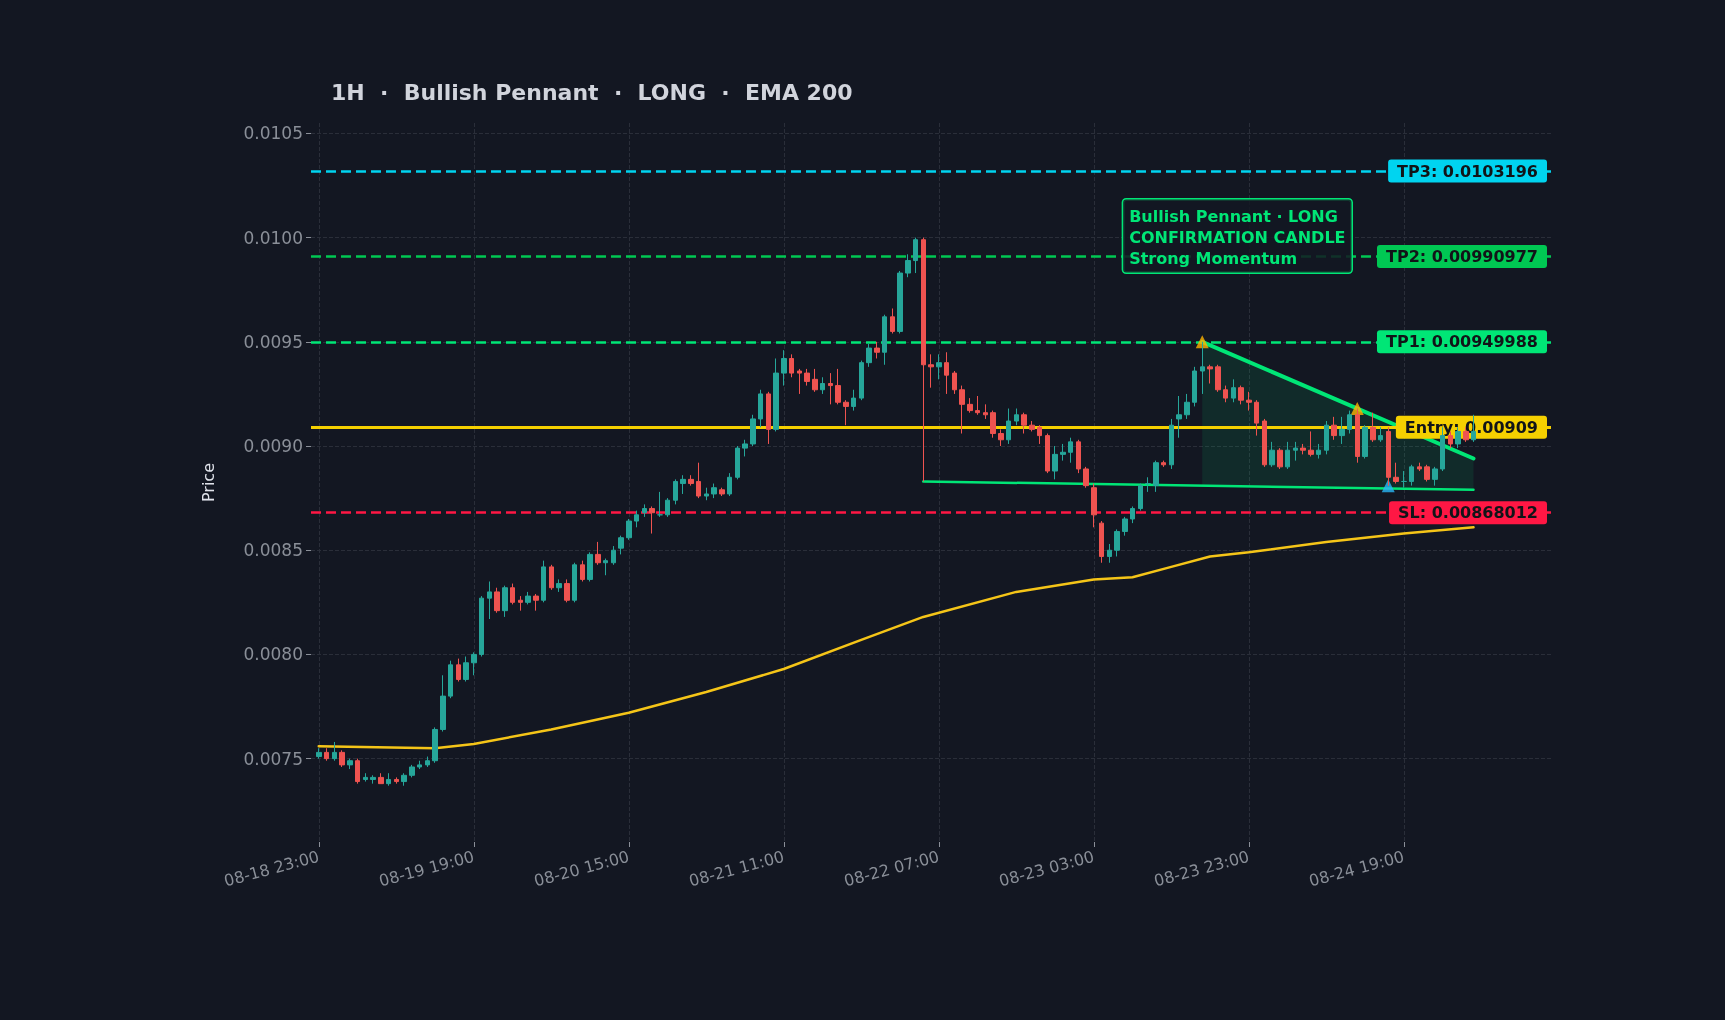 Image resolution: width=1725 pixels, height=1020 pixels. I want to click on y-tick-label: 0.0080, so click(273, 654).